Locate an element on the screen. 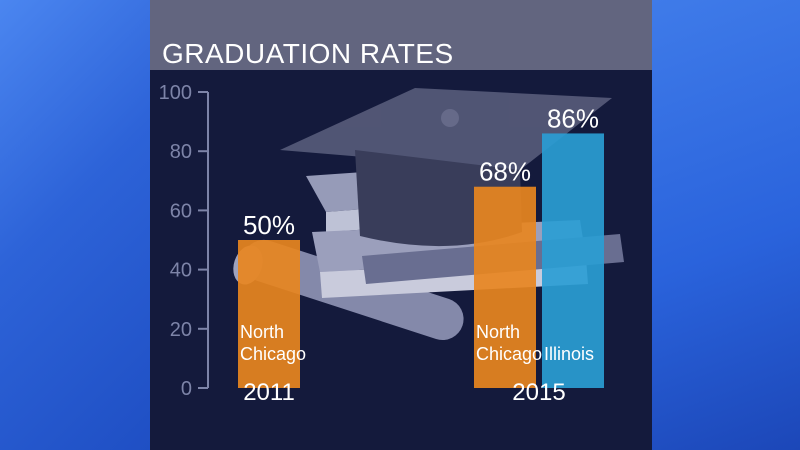 This screenshot has height=450, width=800. y-tick-label: 100 is located at coordinates (175, 93).